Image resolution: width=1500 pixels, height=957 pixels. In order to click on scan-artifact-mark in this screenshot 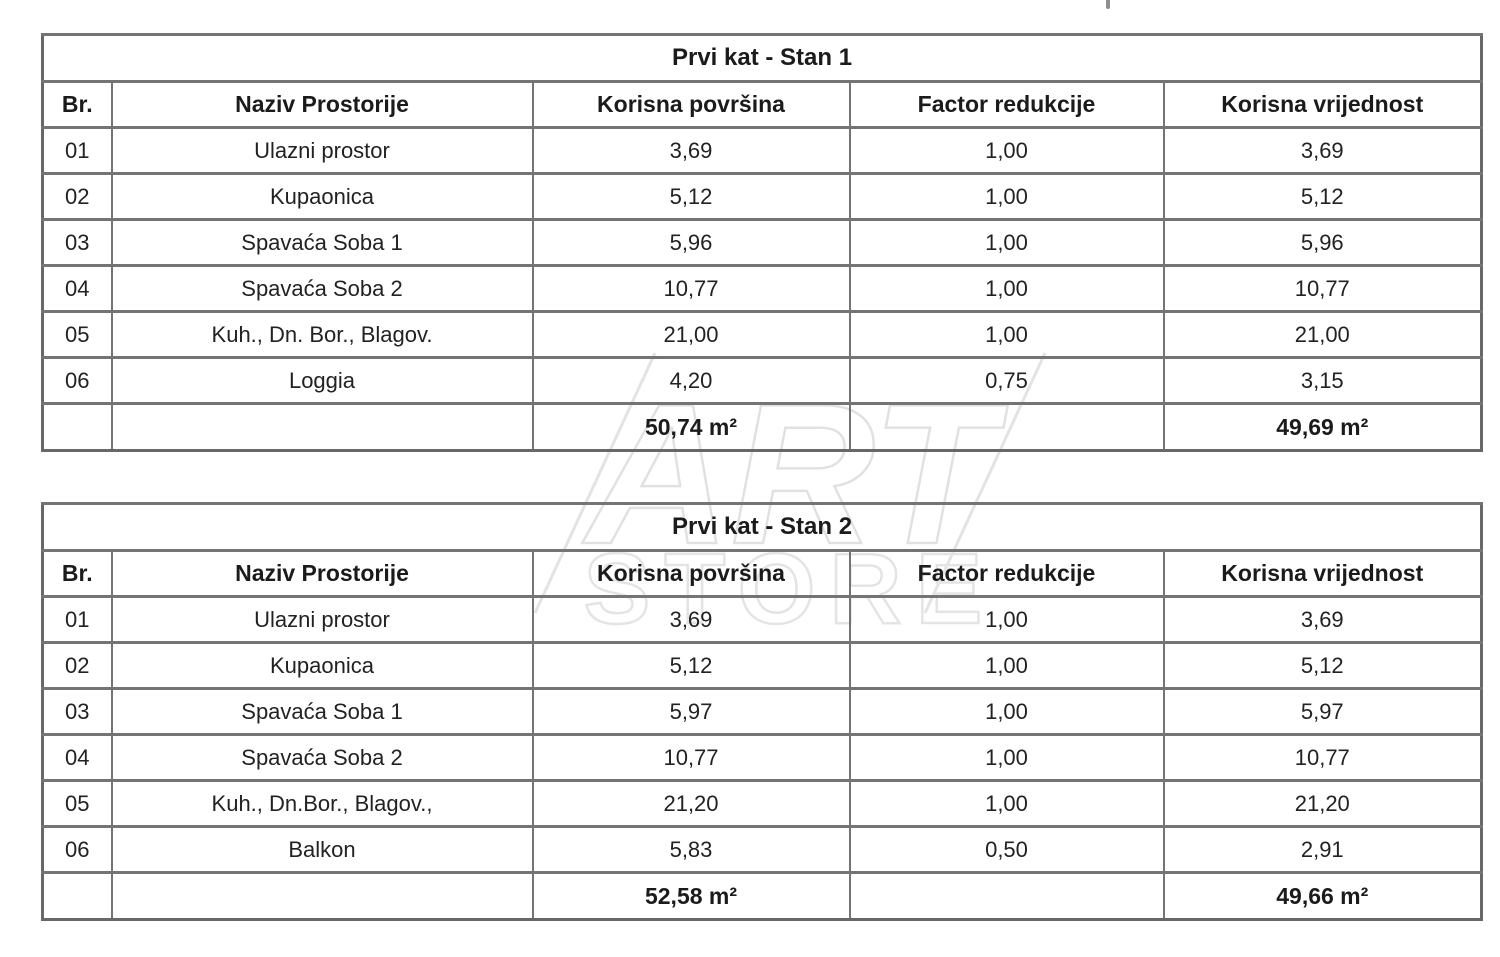, I will do `click(1108, 4)`.